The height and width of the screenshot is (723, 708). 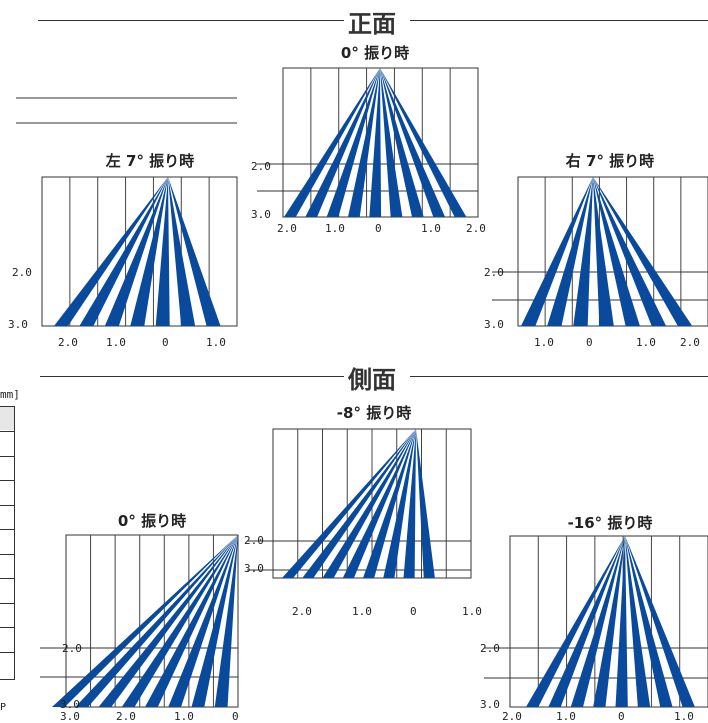 What do you see at coordinates (374, 413) in the screenshot?
I see `panel-title: -8° 振り時` at bounding box center [374, 413].